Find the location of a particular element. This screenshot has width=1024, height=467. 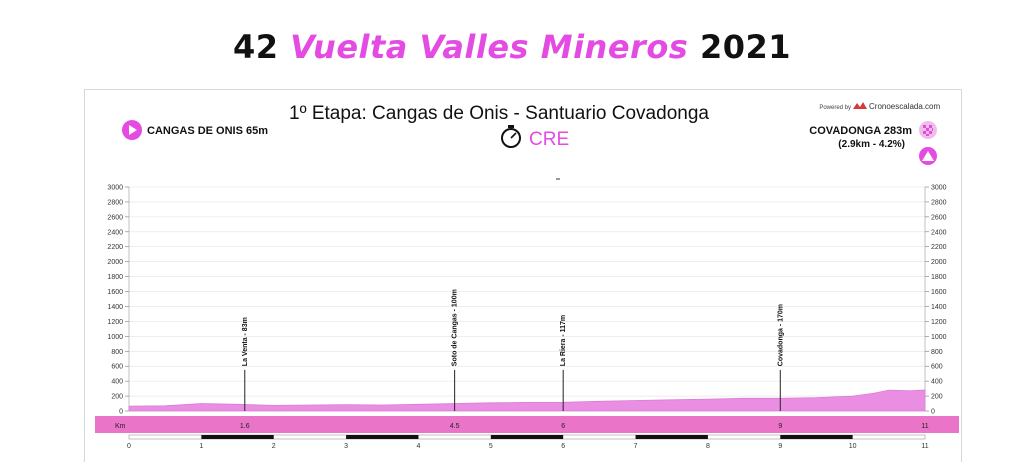

waypoint-label: La Riera - 117m is located at coordinates (563, 340).